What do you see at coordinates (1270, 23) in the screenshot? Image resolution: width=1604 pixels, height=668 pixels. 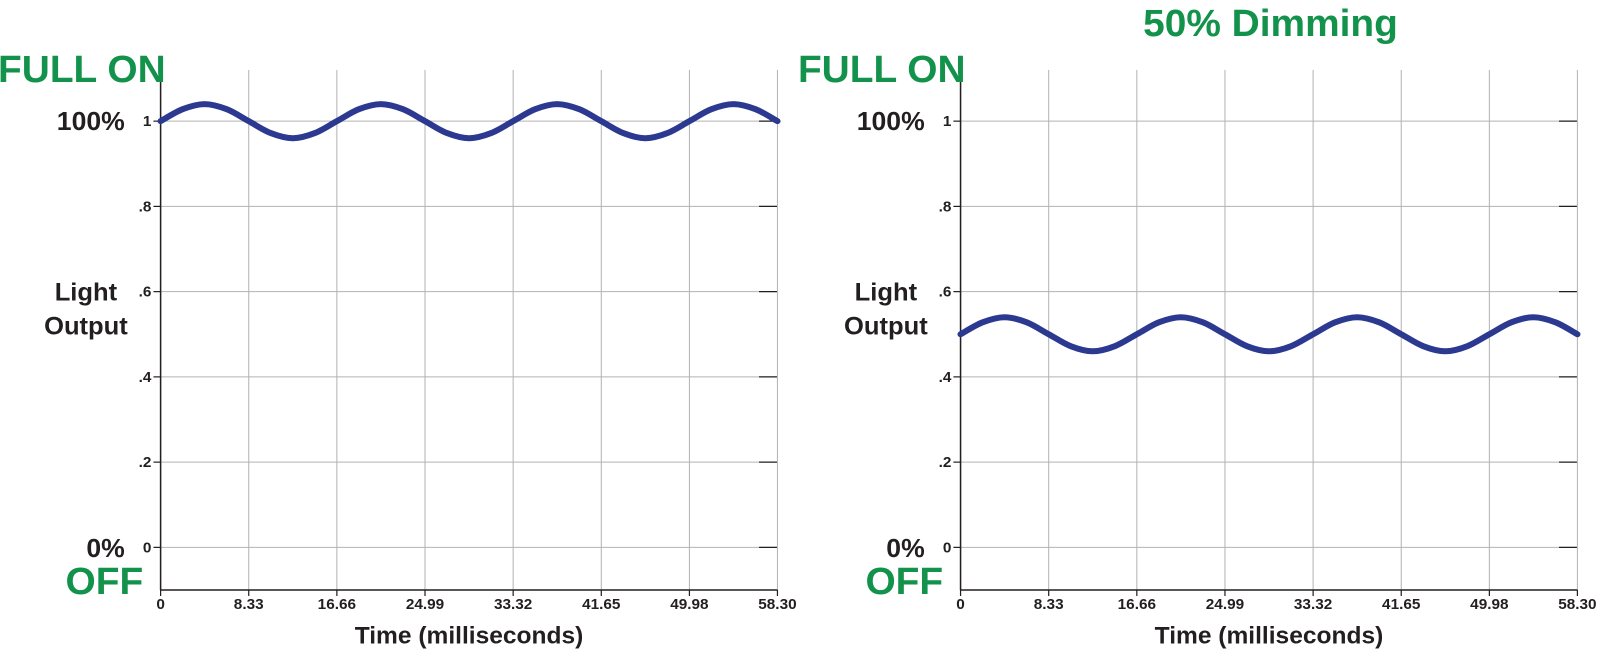 I see `chart-title: 50% Dimming` at bounding box center [1270, 23].